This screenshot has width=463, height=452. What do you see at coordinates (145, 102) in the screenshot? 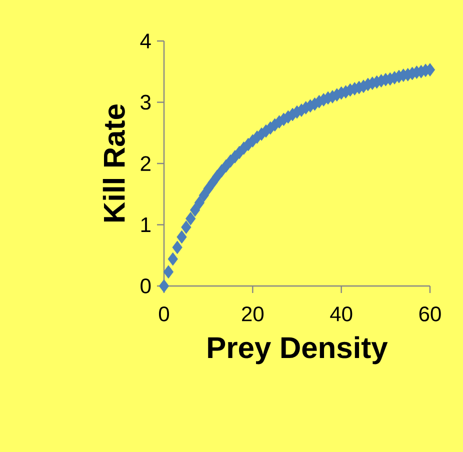
I see `y-tick-label: 3` at bounding box center [145, 102].